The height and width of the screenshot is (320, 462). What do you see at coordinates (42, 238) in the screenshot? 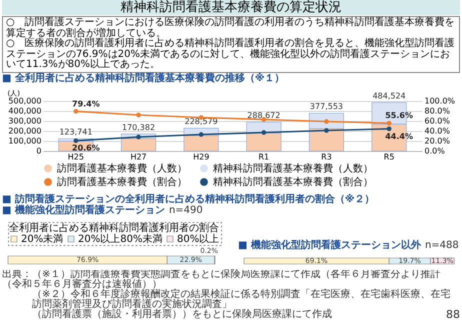
I see `legend-label: 20%未満` at bounding box center [42, 238].